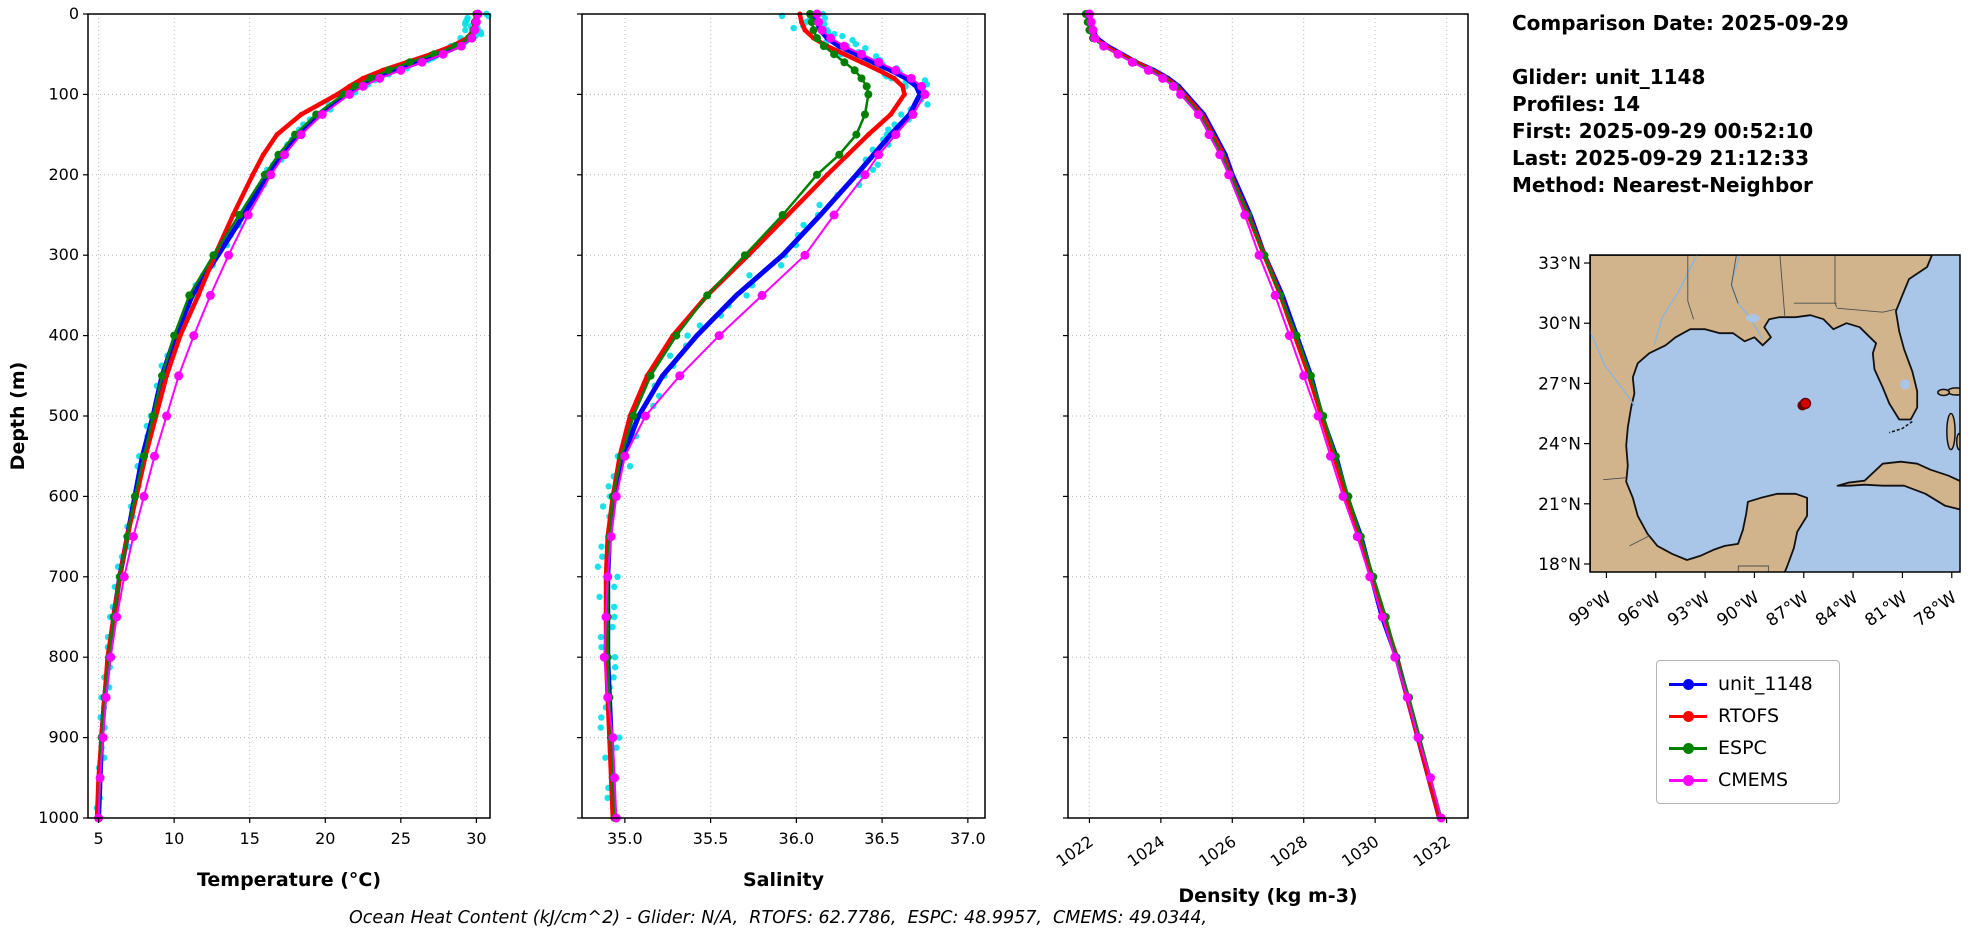 This screenshot has height=934, width=1987. I want to click on legend-item-unit_1148: unit_1148, so click(1741, 684).